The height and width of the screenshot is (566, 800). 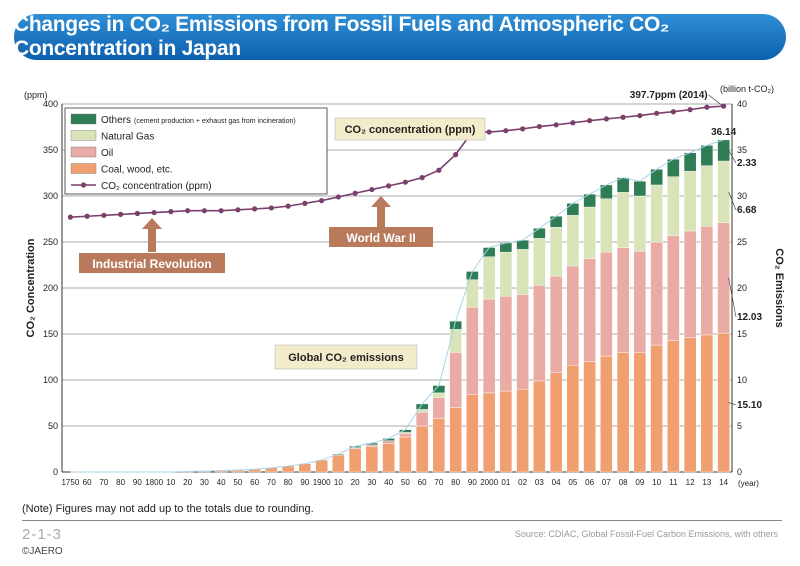 I want to click on x-tick-label: 50, so click(x=237, y=482).